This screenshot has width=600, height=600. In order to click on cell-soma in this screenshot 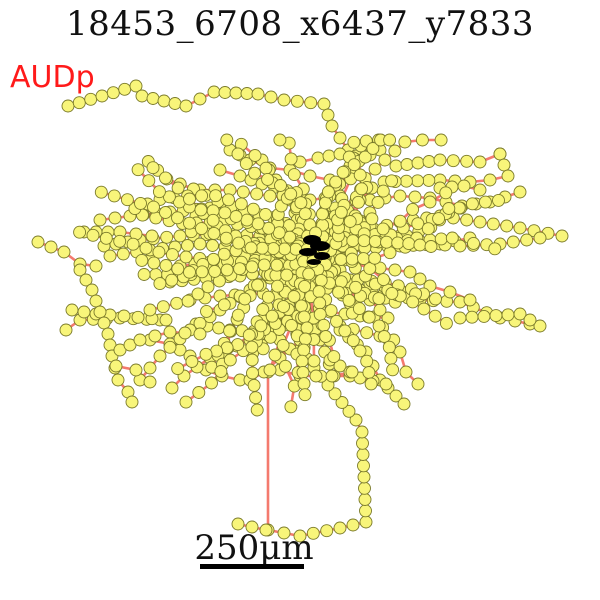, I will do `click(314, 250)`.